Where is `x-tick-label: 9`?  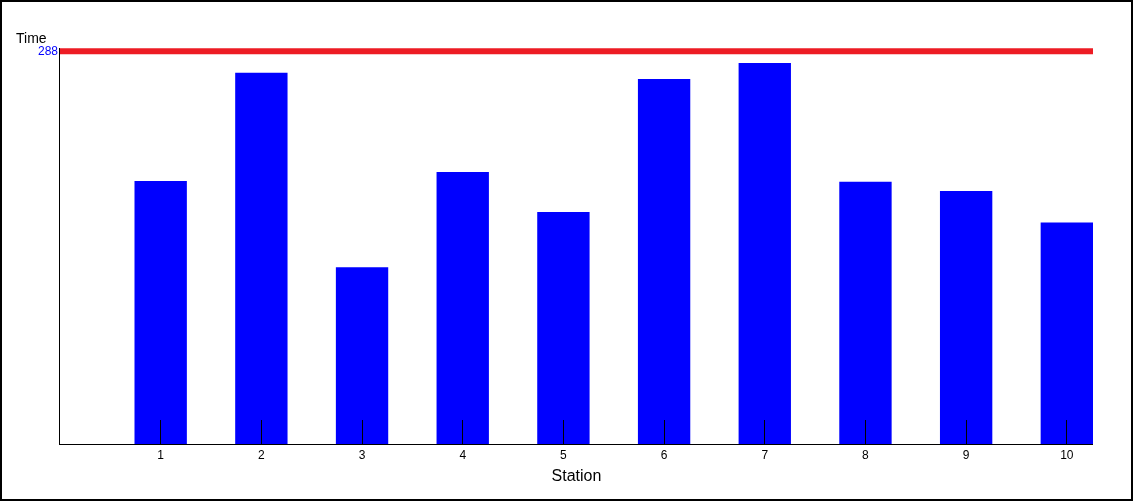 x-tick-label: 9 is located at coordinates (966, 455).